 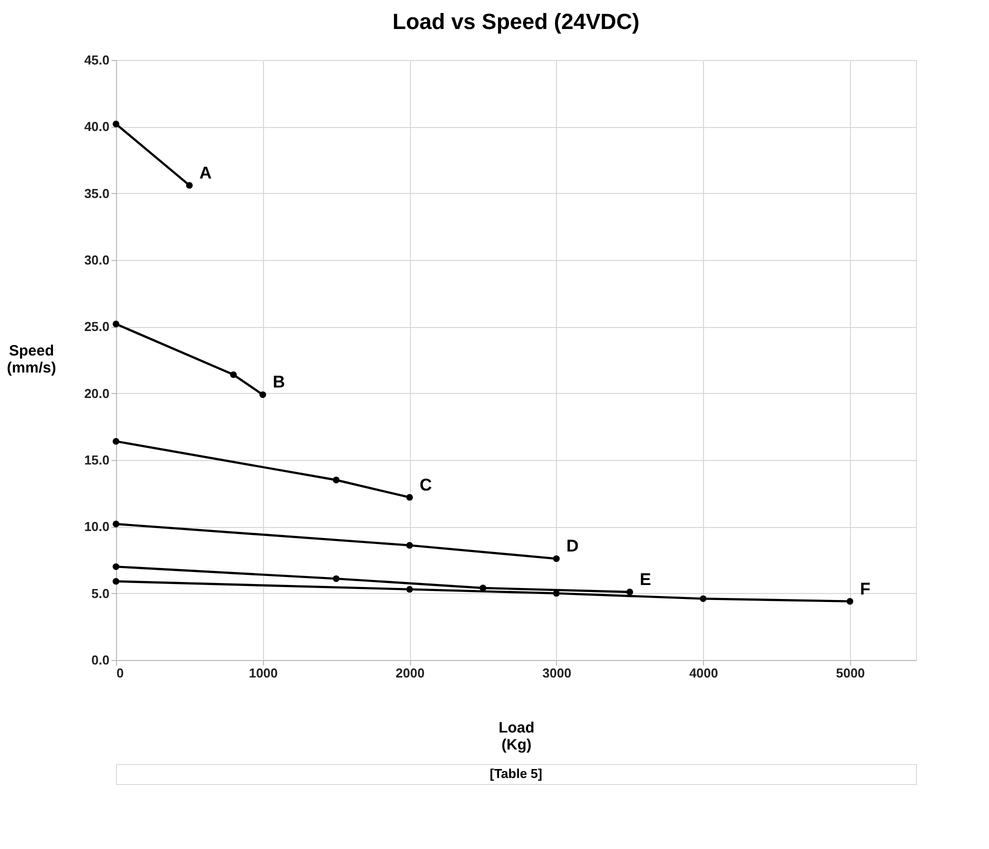 I want to click on y-tick-label: 45.0, so click(x=97, y=60).